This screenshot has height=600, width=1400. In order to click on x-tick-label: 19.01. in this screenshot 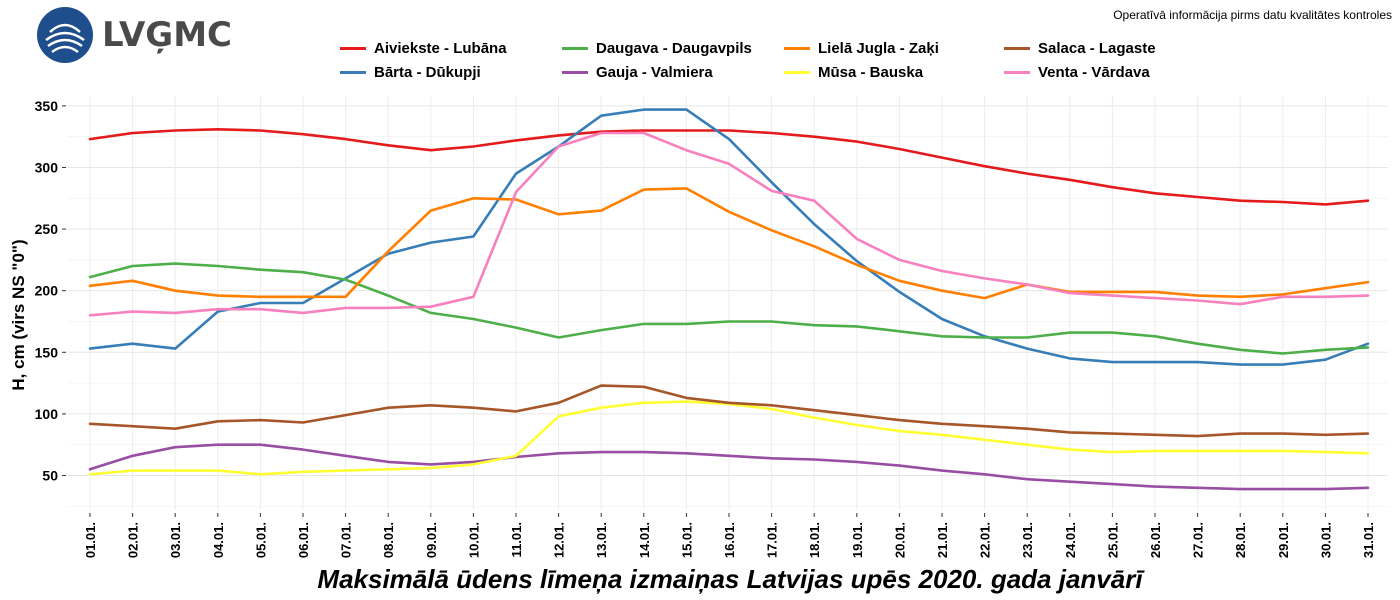, I will do `click(857, 540)`.